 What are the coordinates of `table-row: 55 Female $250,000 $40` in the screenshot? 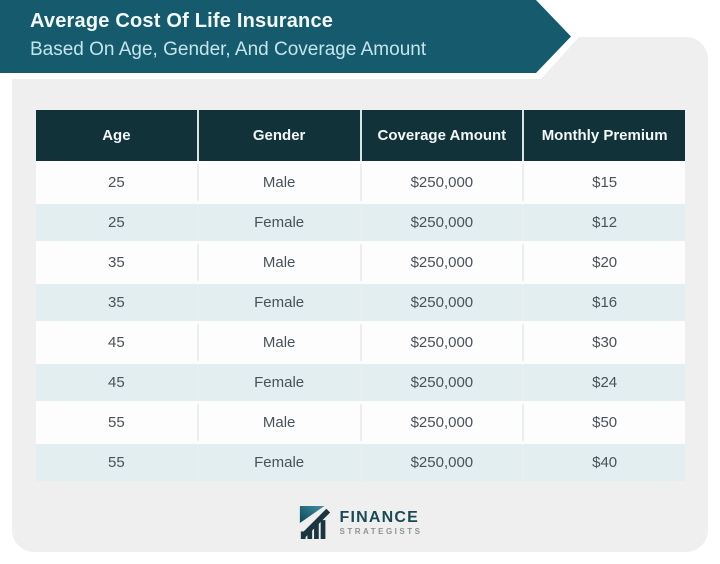 It's located at (360, 462).